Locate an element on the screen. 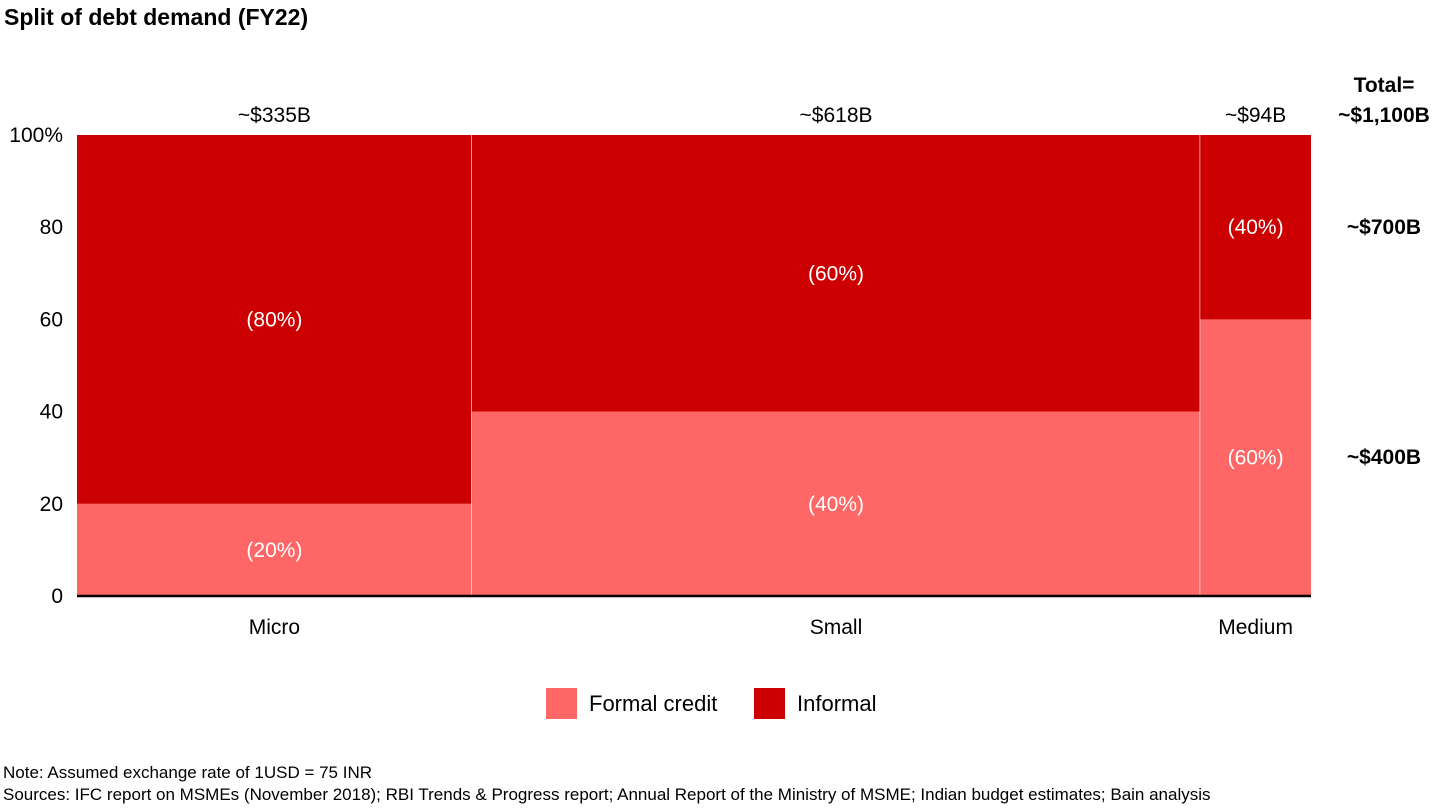 The width and height of the screenshot is (1440, 810). x-tick-label: Small is located at coordinates (836, 627).